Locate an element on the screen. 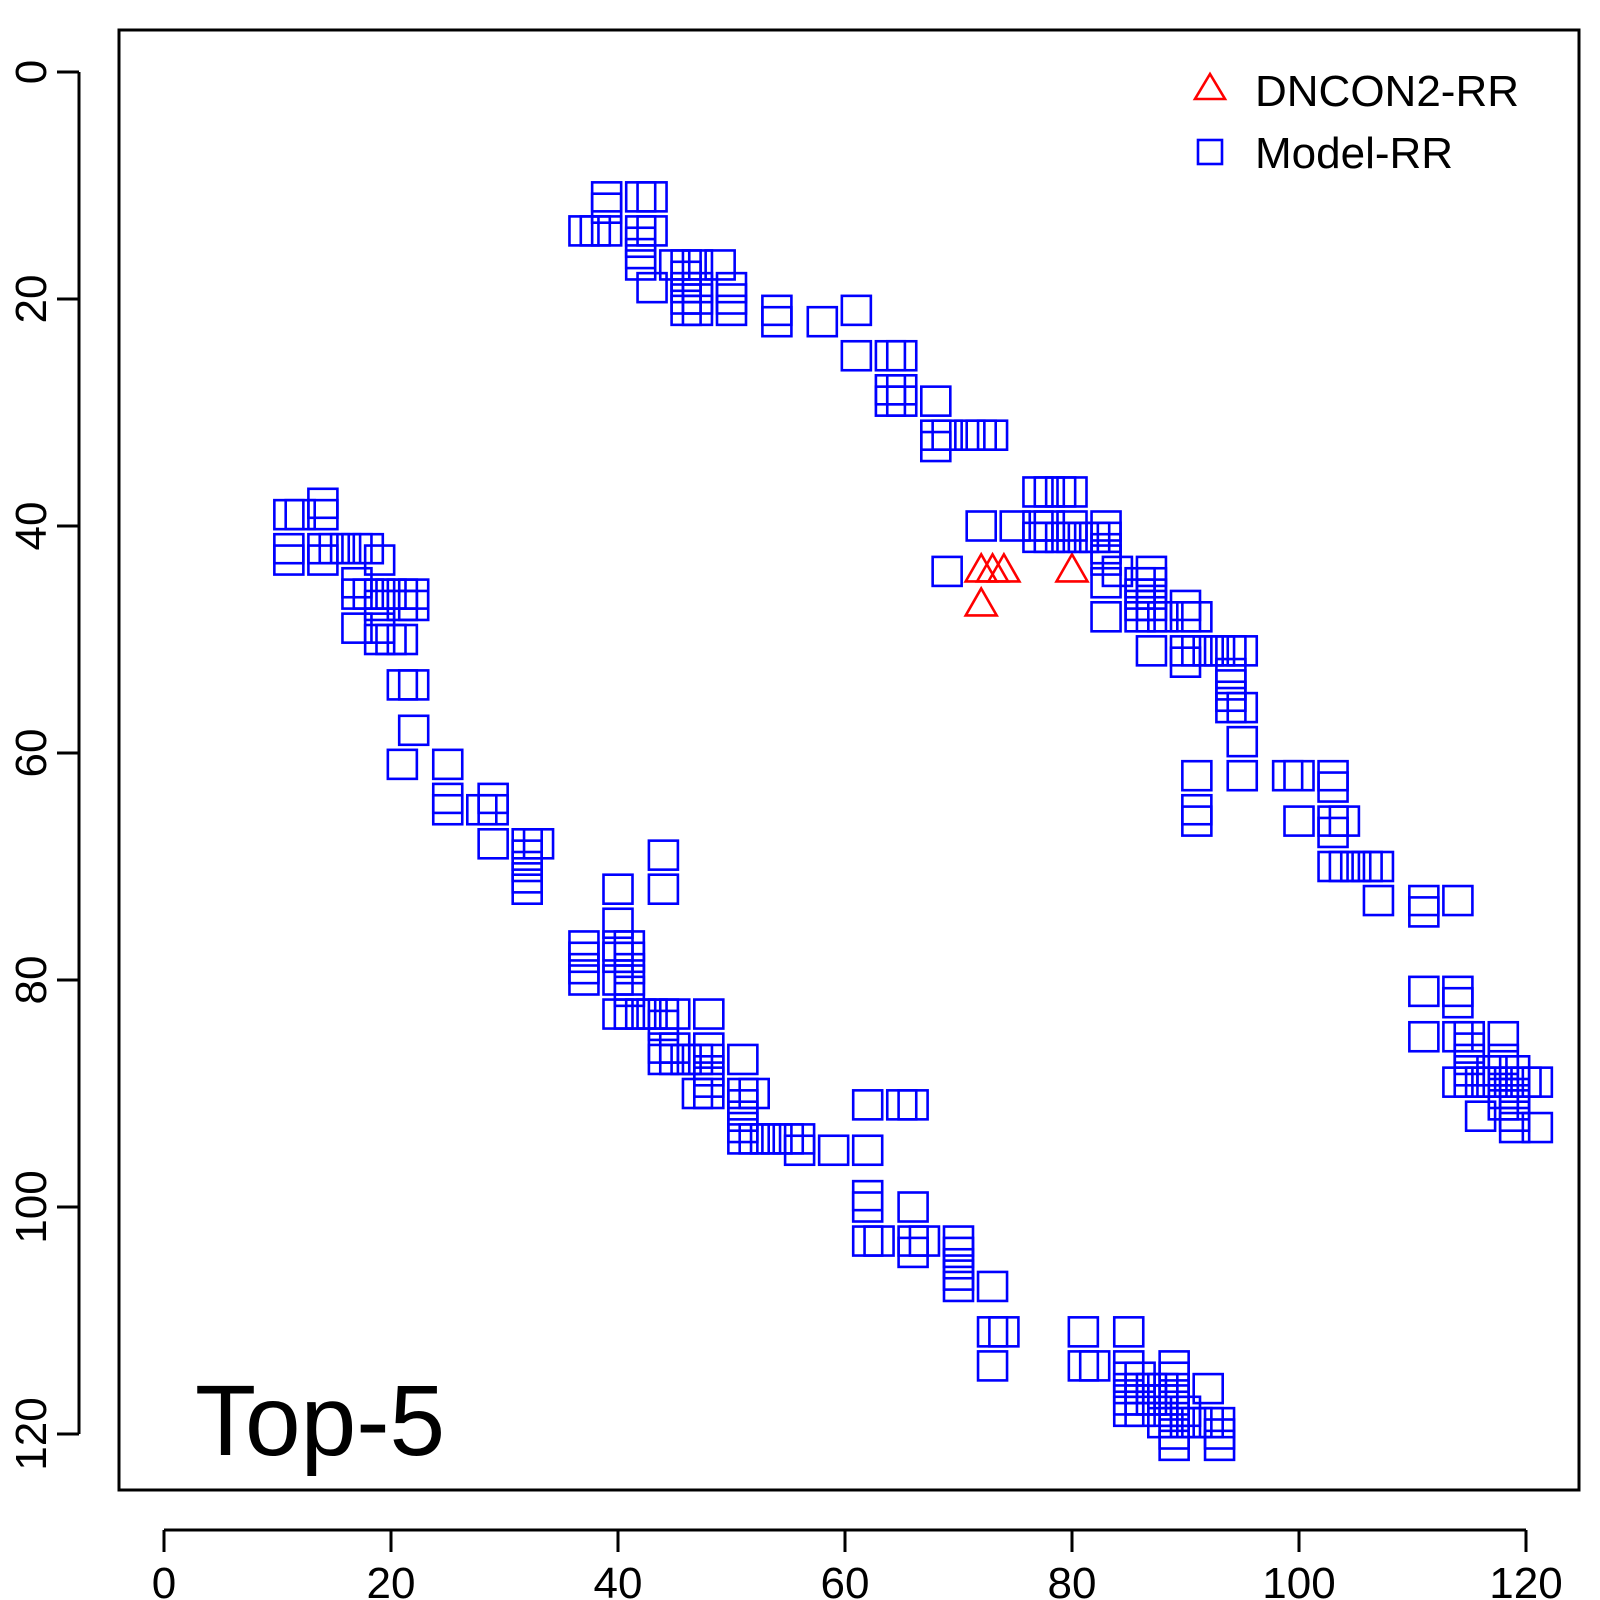 The image size is (1600, 1600). triangle-point is located at coordinates (981, 601).